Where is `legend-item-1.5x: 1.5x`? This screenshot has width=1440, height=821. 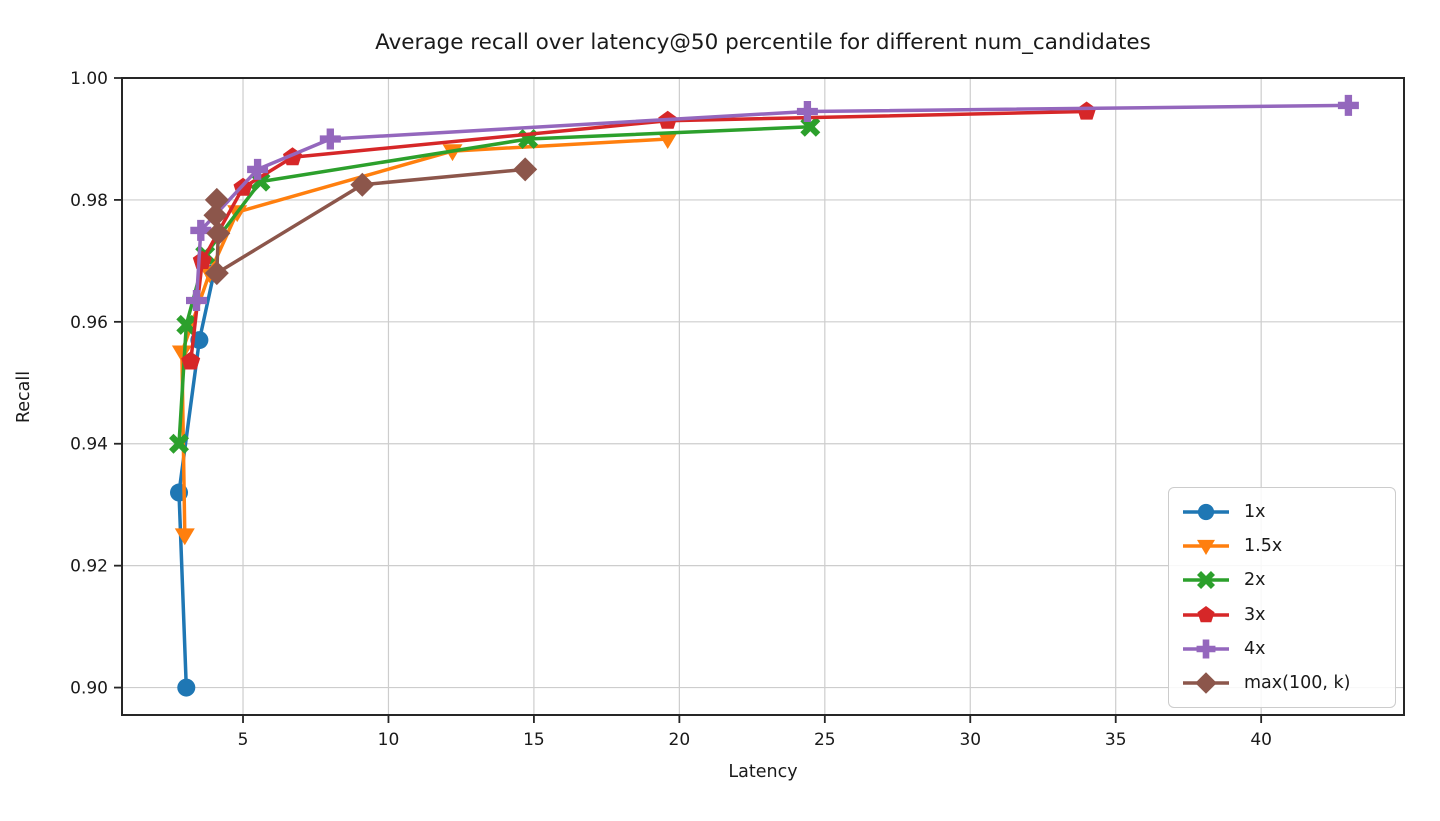
legend-item-1.5x: 1.5x is located at coordinates (1282, 546).